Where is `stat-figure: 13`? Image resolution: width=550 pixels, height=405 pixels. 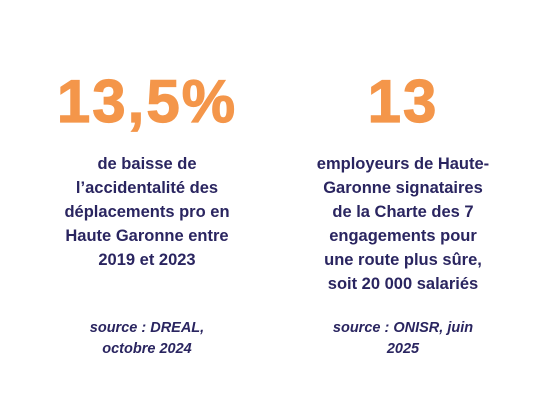
stat-figure: 13 is located at coordinates (403, 101).